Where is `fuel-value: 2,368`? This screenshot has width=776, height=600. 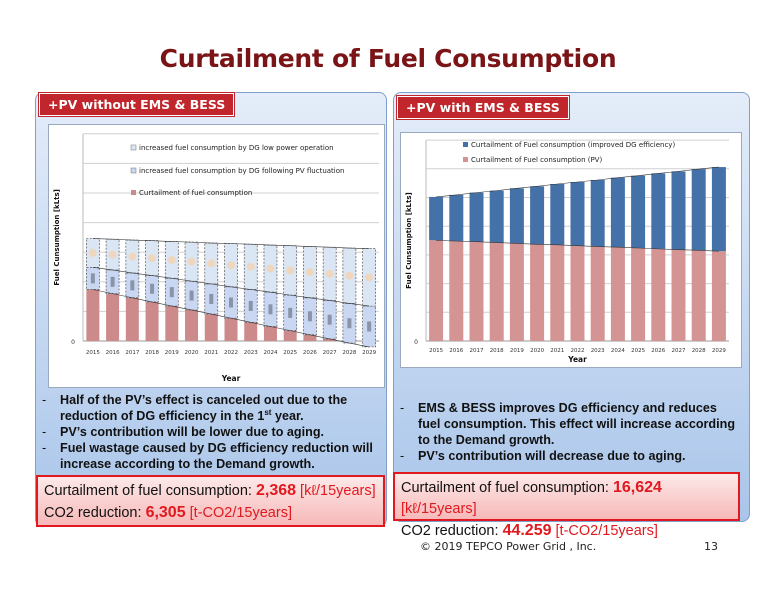
fuel-value: 2,368 is located at coordinates (276, 490).